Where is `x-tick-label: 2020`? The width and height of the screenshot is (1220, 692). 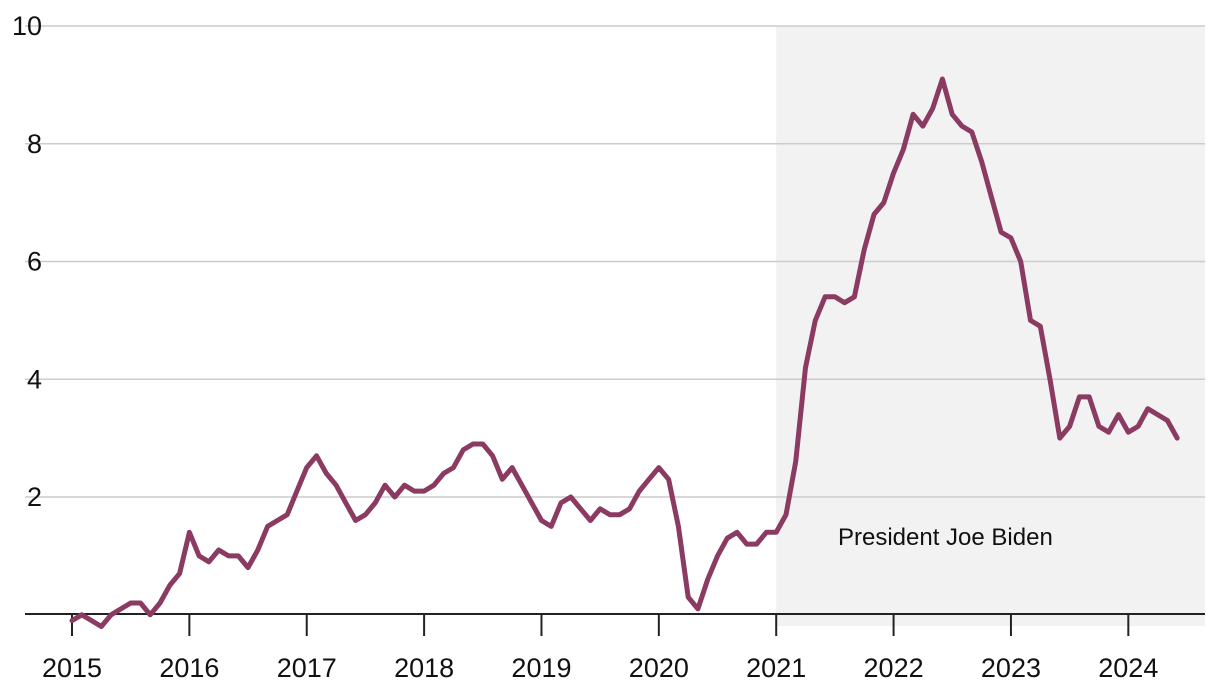 x-tick-label: 2020 is located at coordinates (659, 668).